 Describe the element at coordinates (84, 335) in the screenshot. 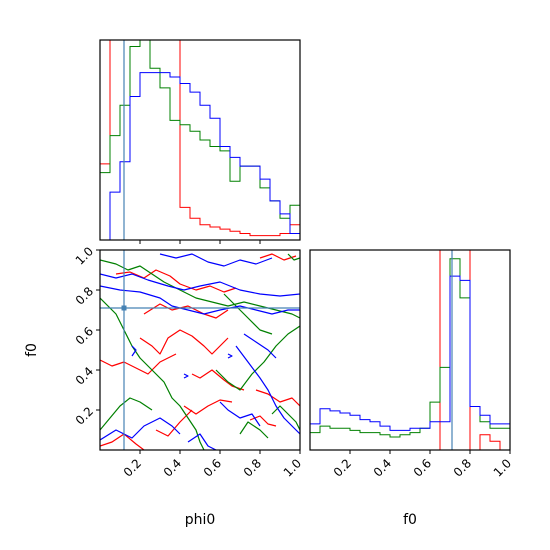

I see `joint-y-tick-label: 0.6` at that location.